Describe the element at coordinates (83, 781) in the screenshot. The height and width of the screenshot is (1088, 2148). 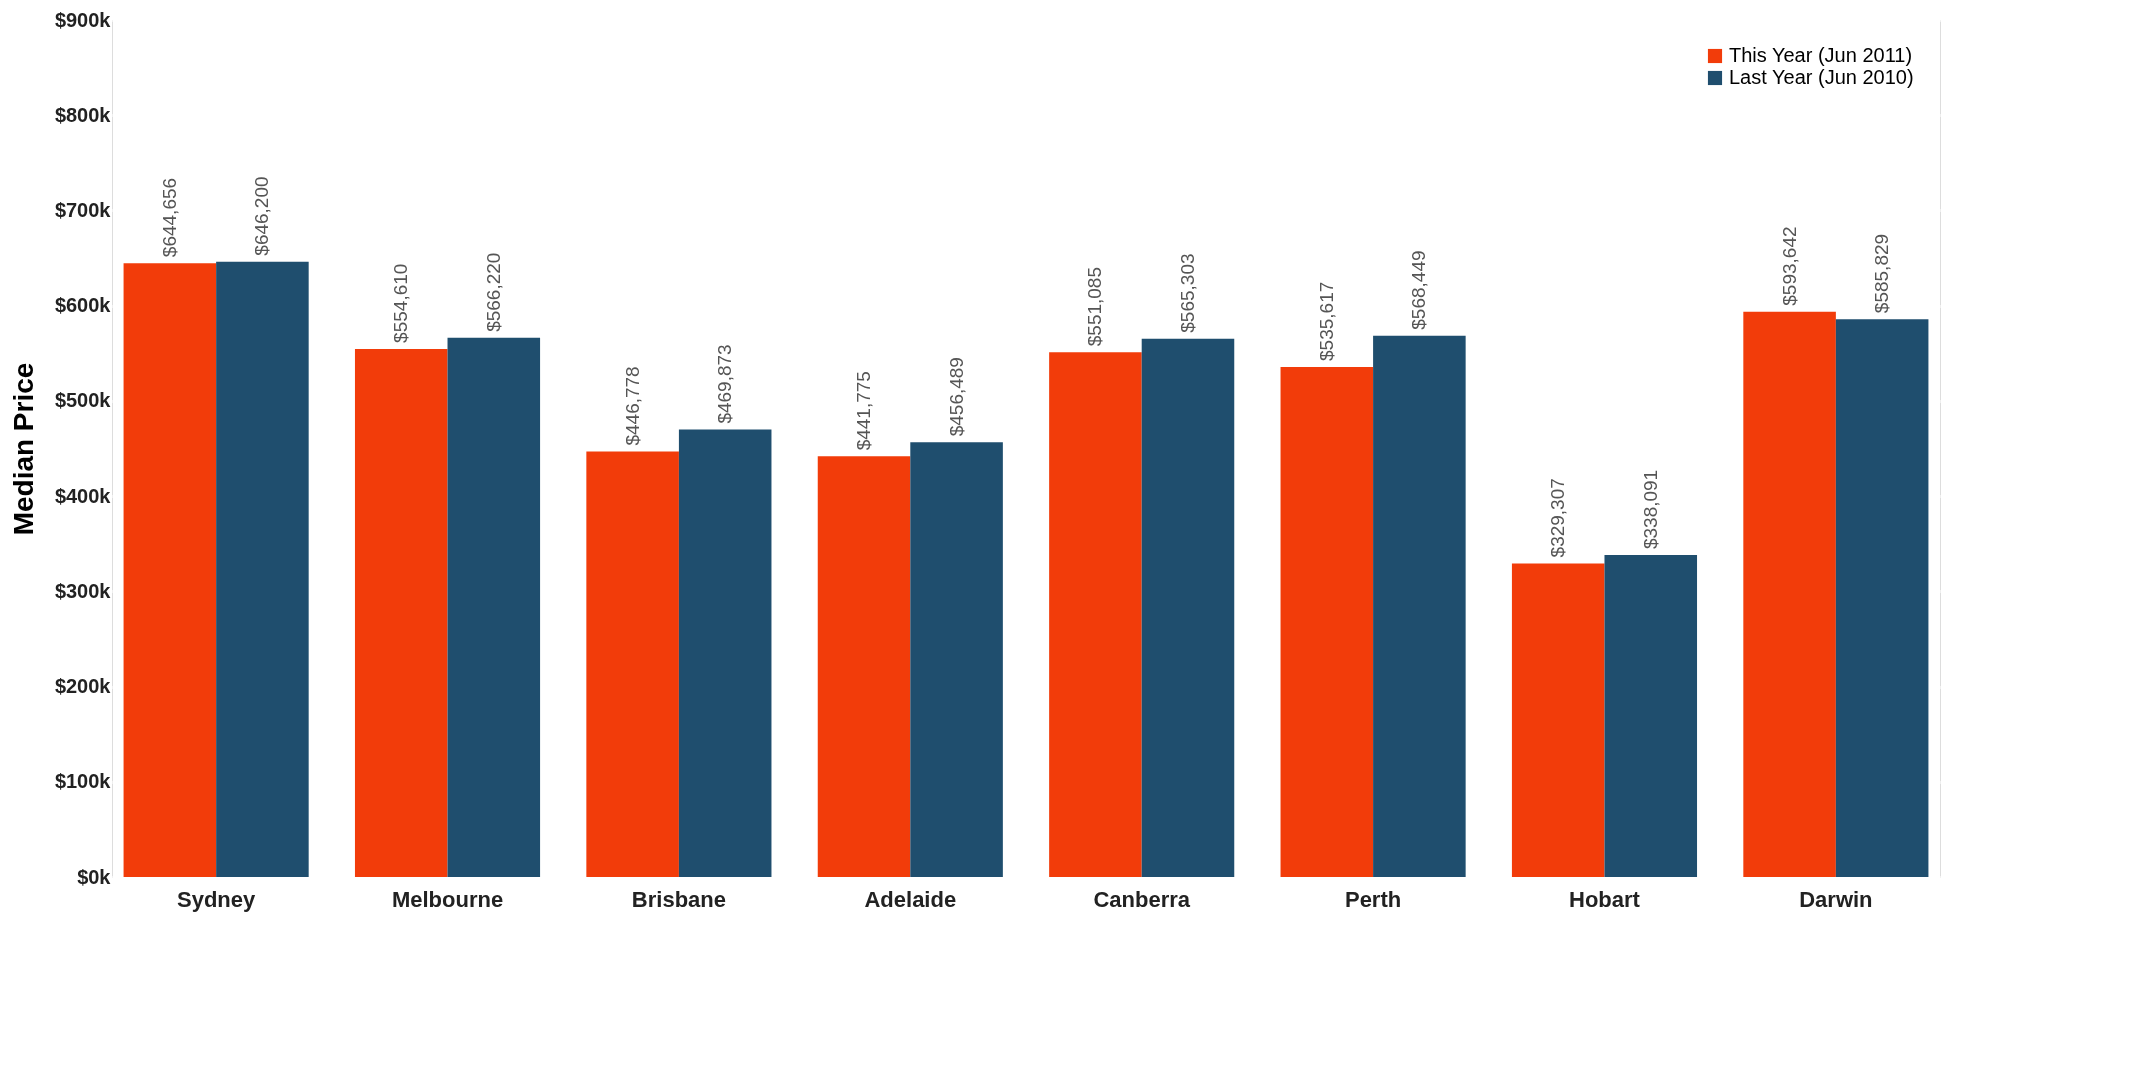
I see `y-tick-label: $100k` at that location.